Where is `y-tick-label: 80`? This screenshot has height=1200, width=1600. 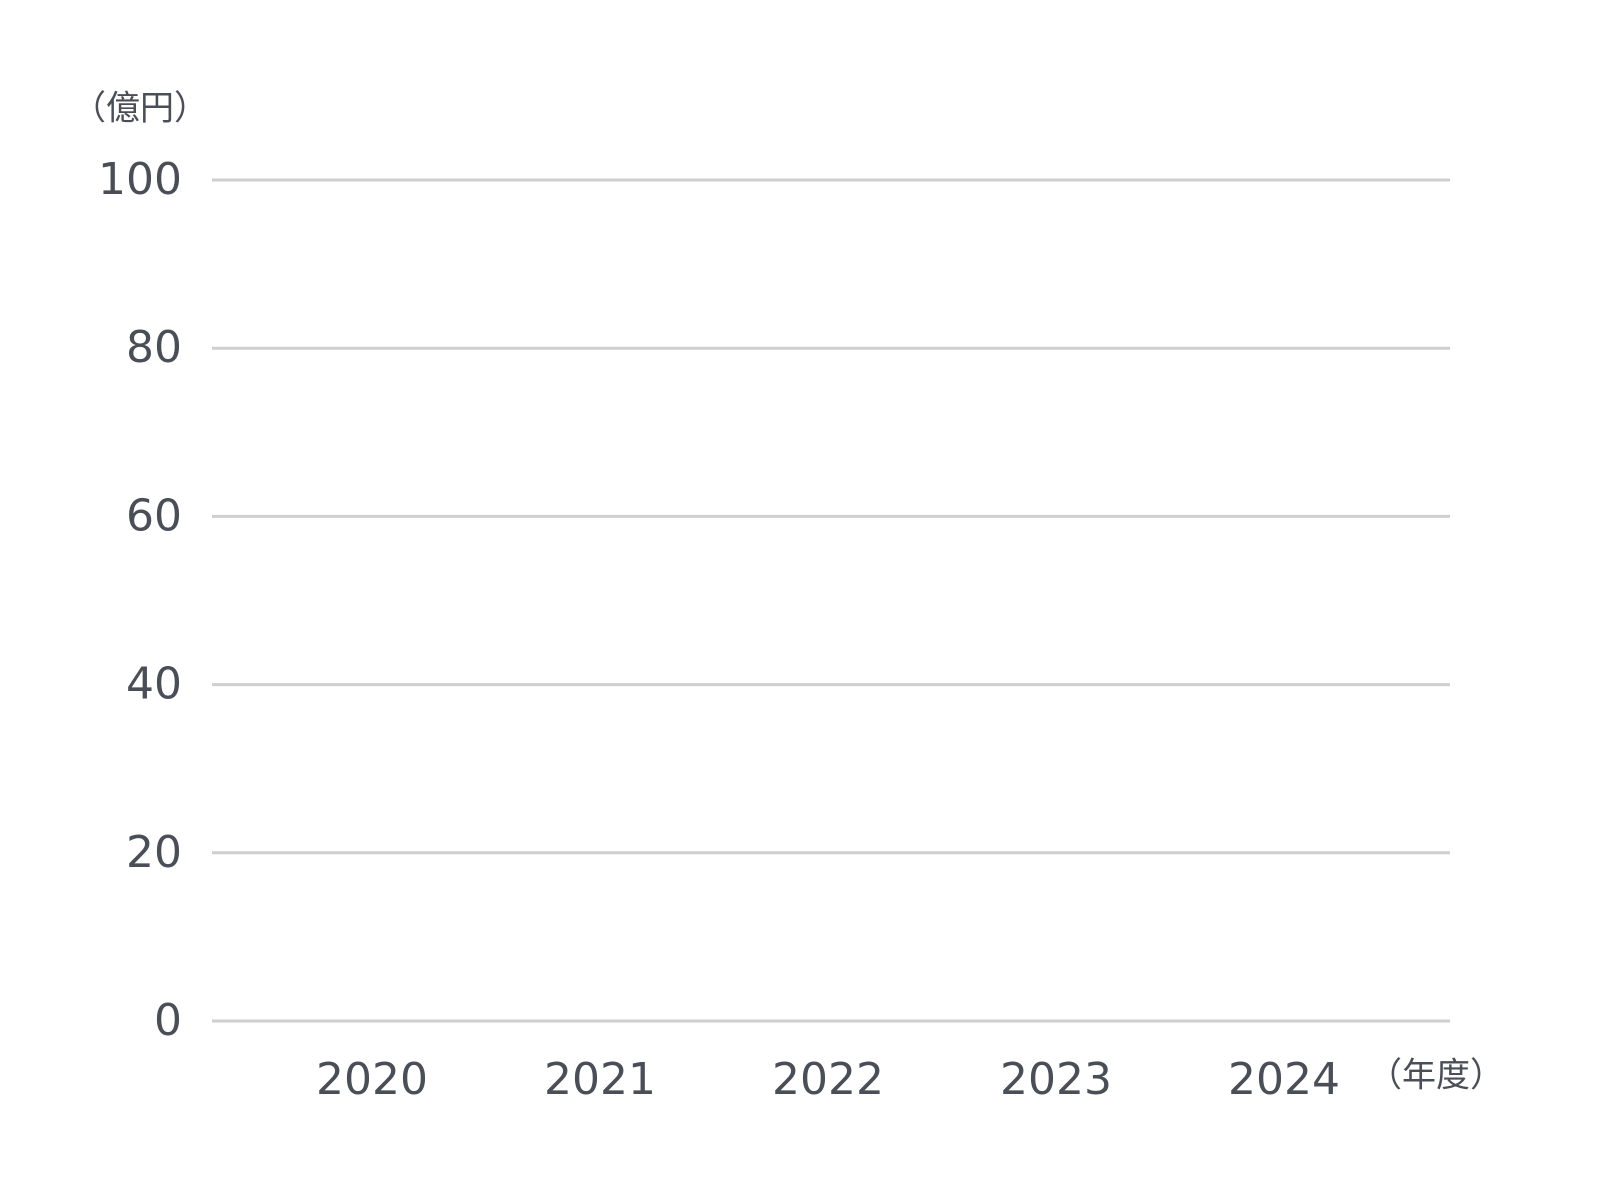 y-tick-label: 80 is located at coordinates (154, 347).